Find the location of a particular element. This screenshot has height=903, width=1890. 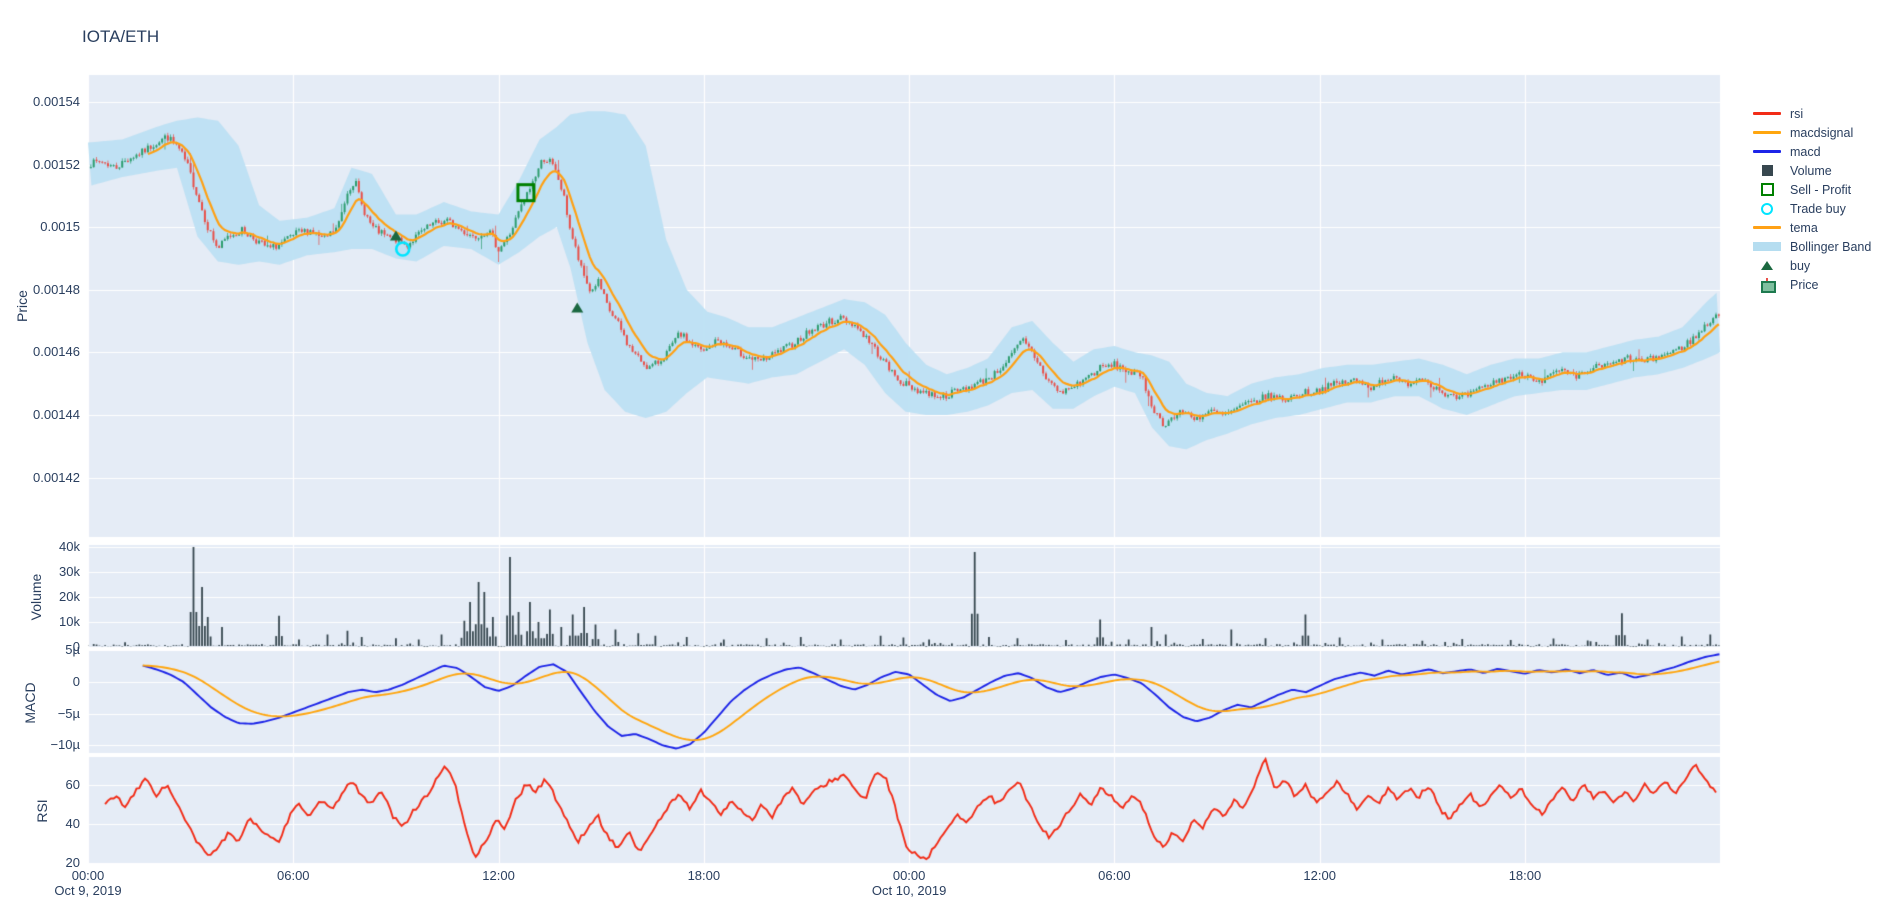

x-date-label: Oct 9, 2019 is located at coordinates (88, 890).